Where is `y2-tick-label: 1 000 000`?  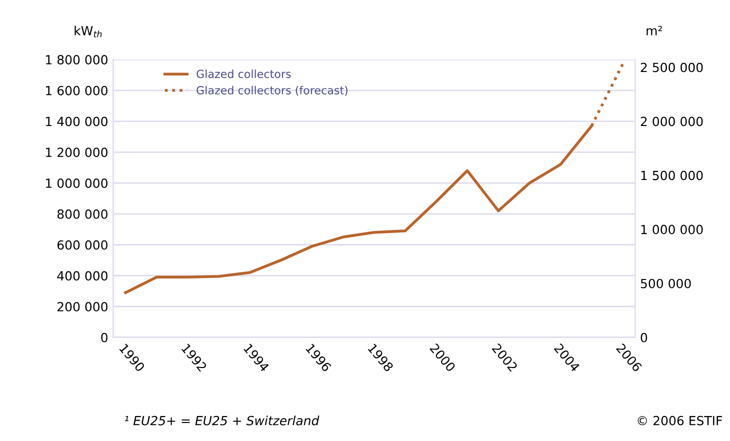 y2-tick-label: 1 000 000 is located at coordinates (672, 229).